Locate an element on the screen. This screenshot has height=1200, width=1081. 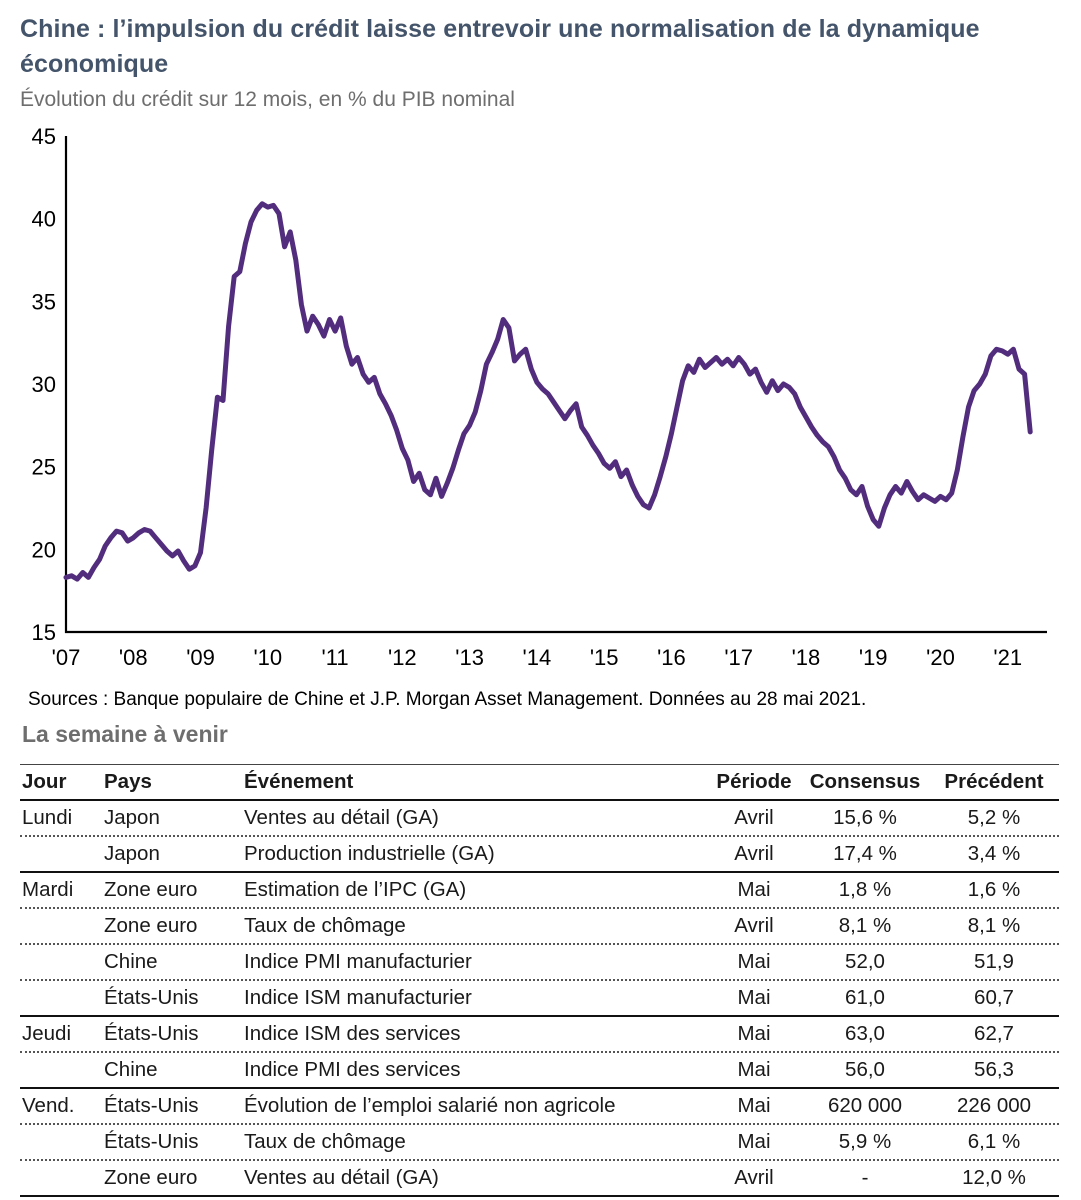
x-axis-tick-label: '07 is located at coordinates (66, 657).